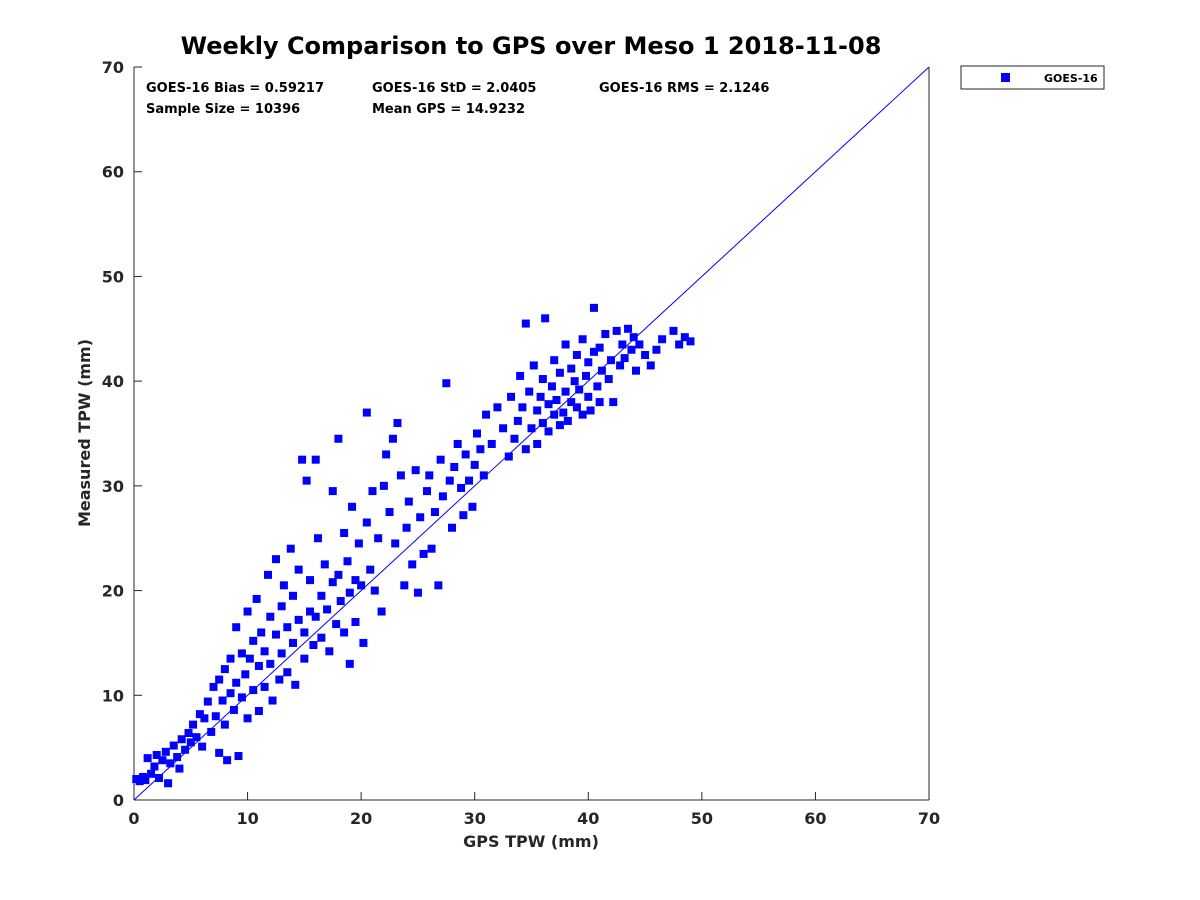 The width and height of the screenshot is (1200, 900). Describe the element at coordinates (113, 486) in the screenshot. I see `y-tick-label: 30` at that location.